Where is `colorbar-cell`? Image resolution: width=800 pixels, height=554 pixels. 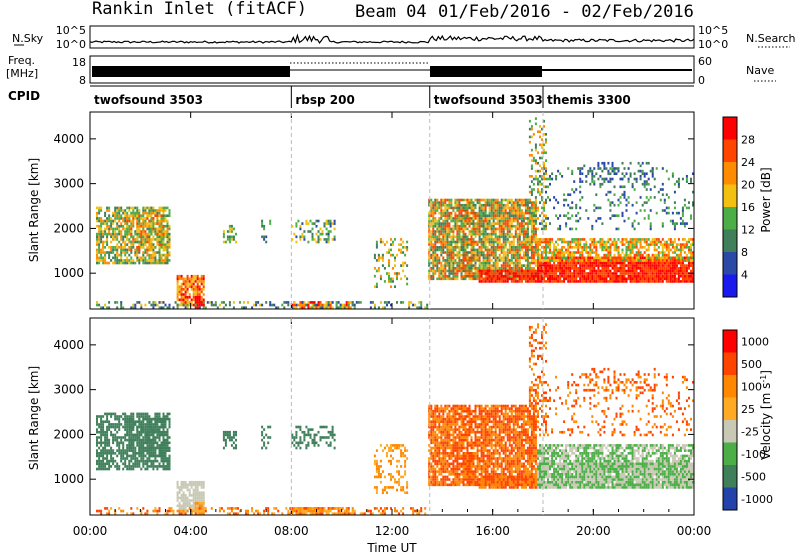 colorbar-cell is located at coordinates (730, 263).